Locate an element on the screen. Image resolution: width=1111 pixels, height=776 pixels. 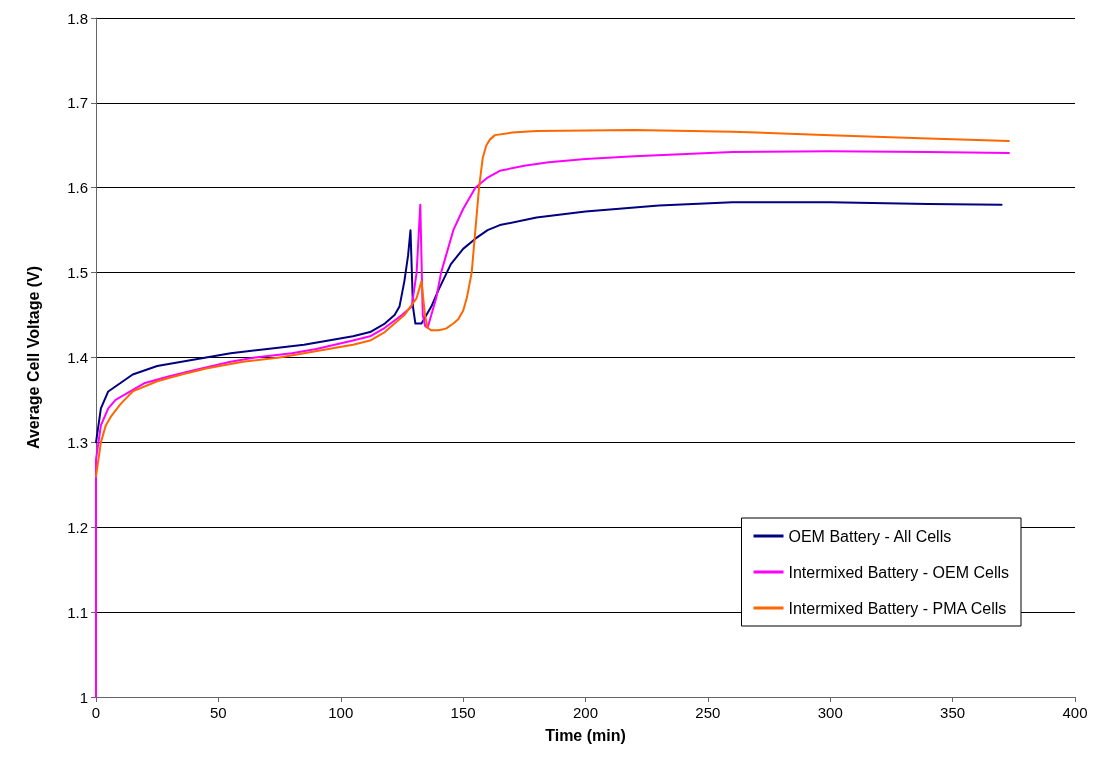
x-tick-label: 100 is located at coordinates (341, 712).